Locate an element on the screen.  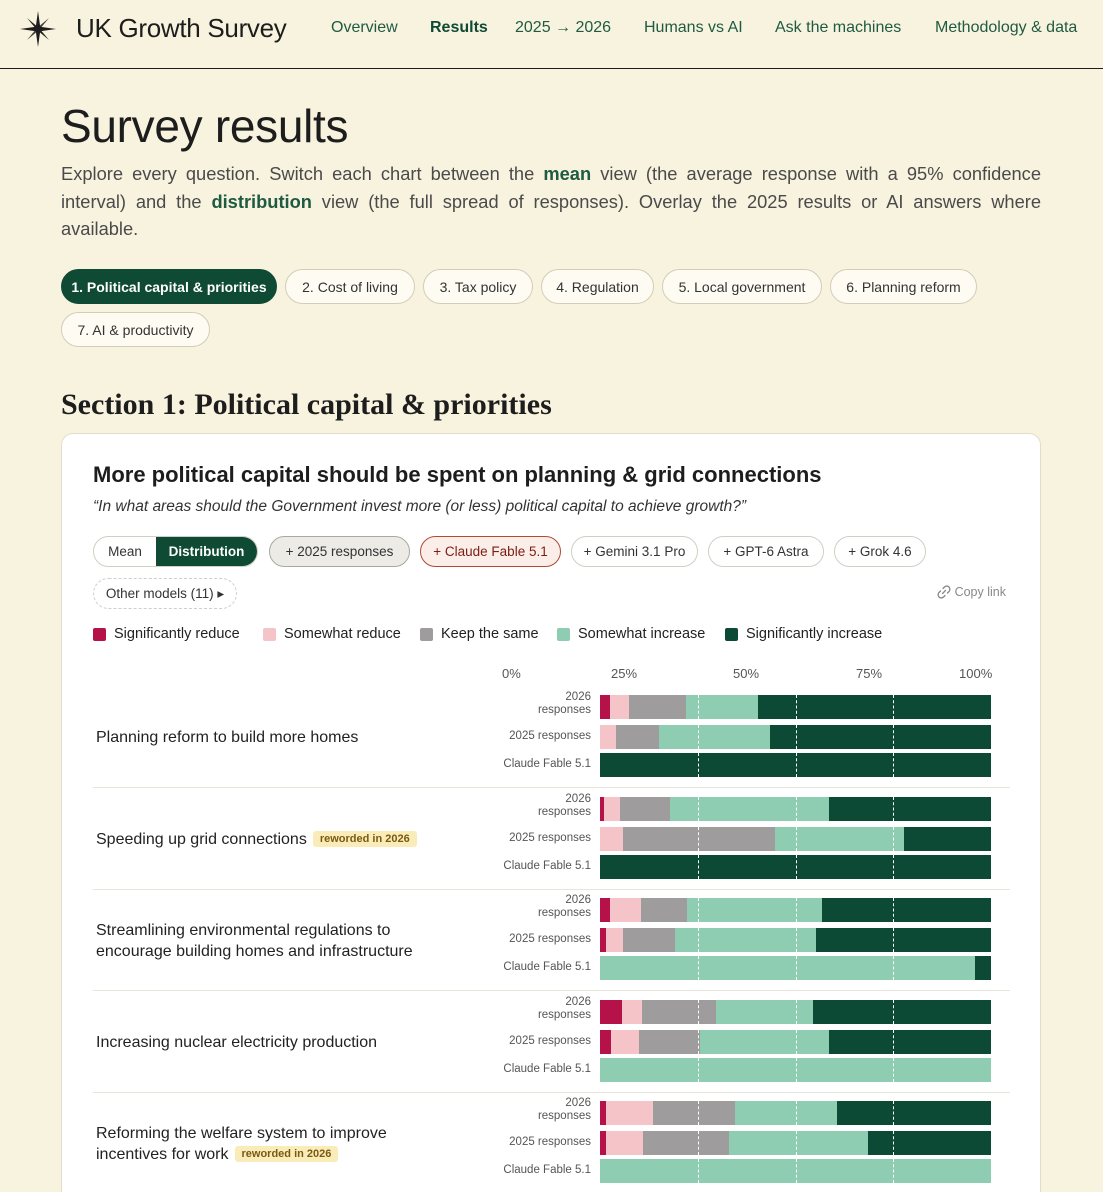
nav-2025-2026: 2025 → 2026 is located at coordinates (563, 27).